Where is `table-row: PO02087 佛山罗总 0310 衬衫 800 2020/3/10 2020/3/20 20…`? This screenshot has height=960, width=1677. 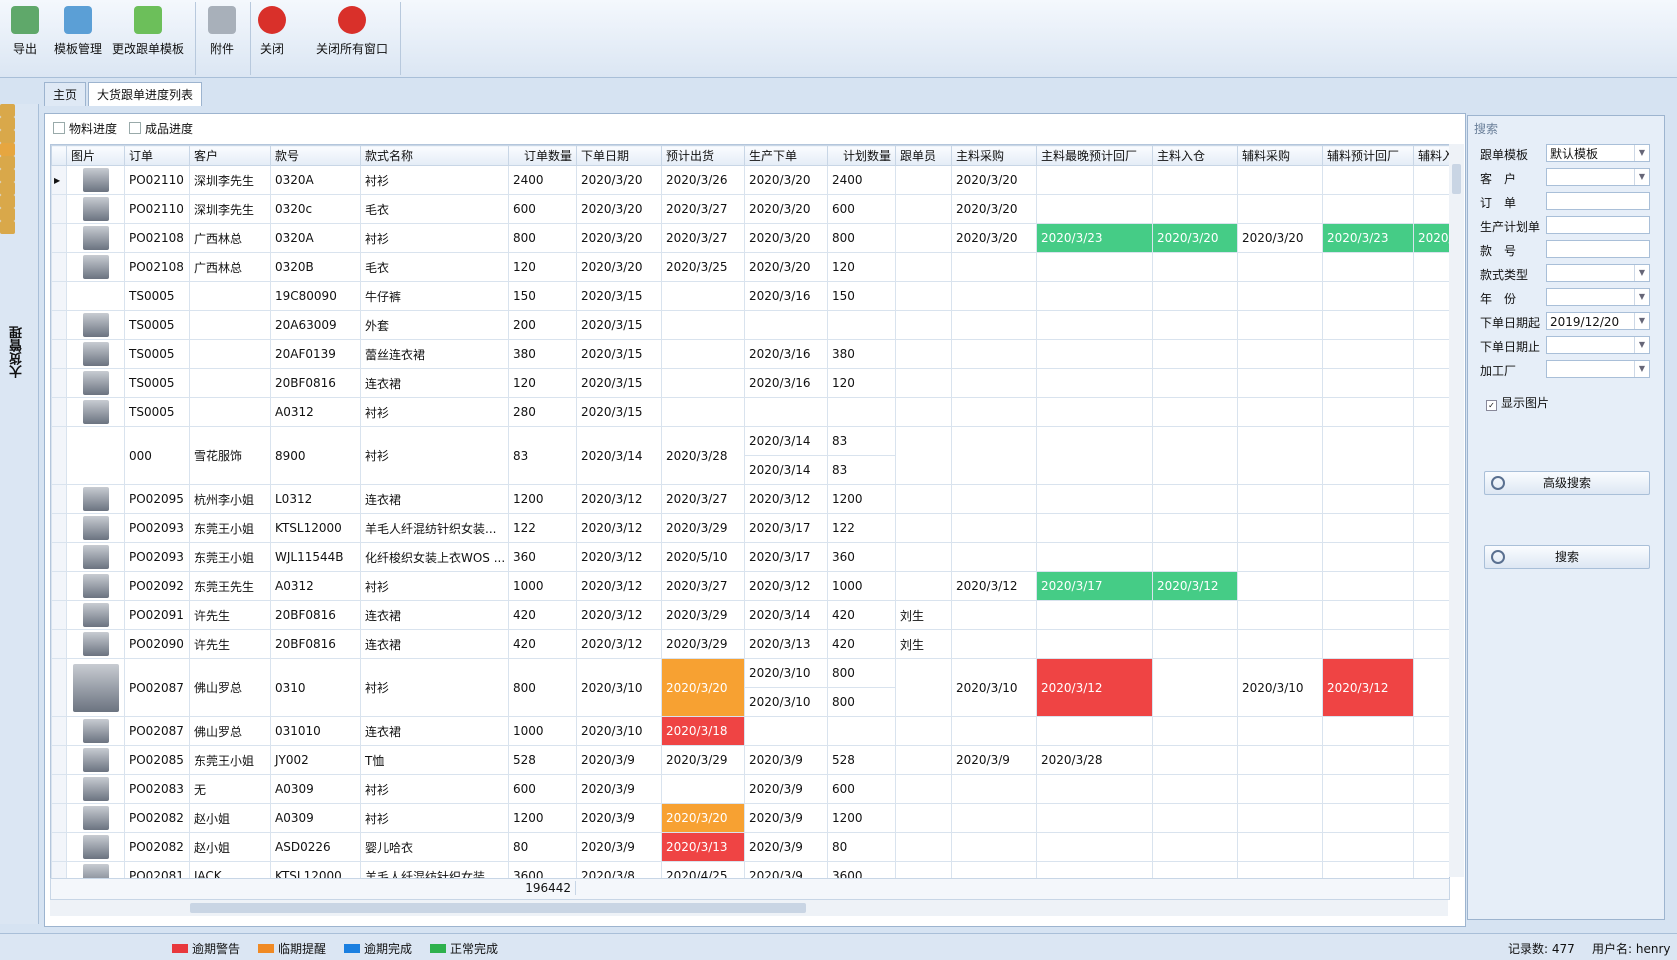 table-row: PO02087 佛山罗总 0310 衬衫 800 2020/3/10 2020/3/20 20… is located at coordinates (750, 687).